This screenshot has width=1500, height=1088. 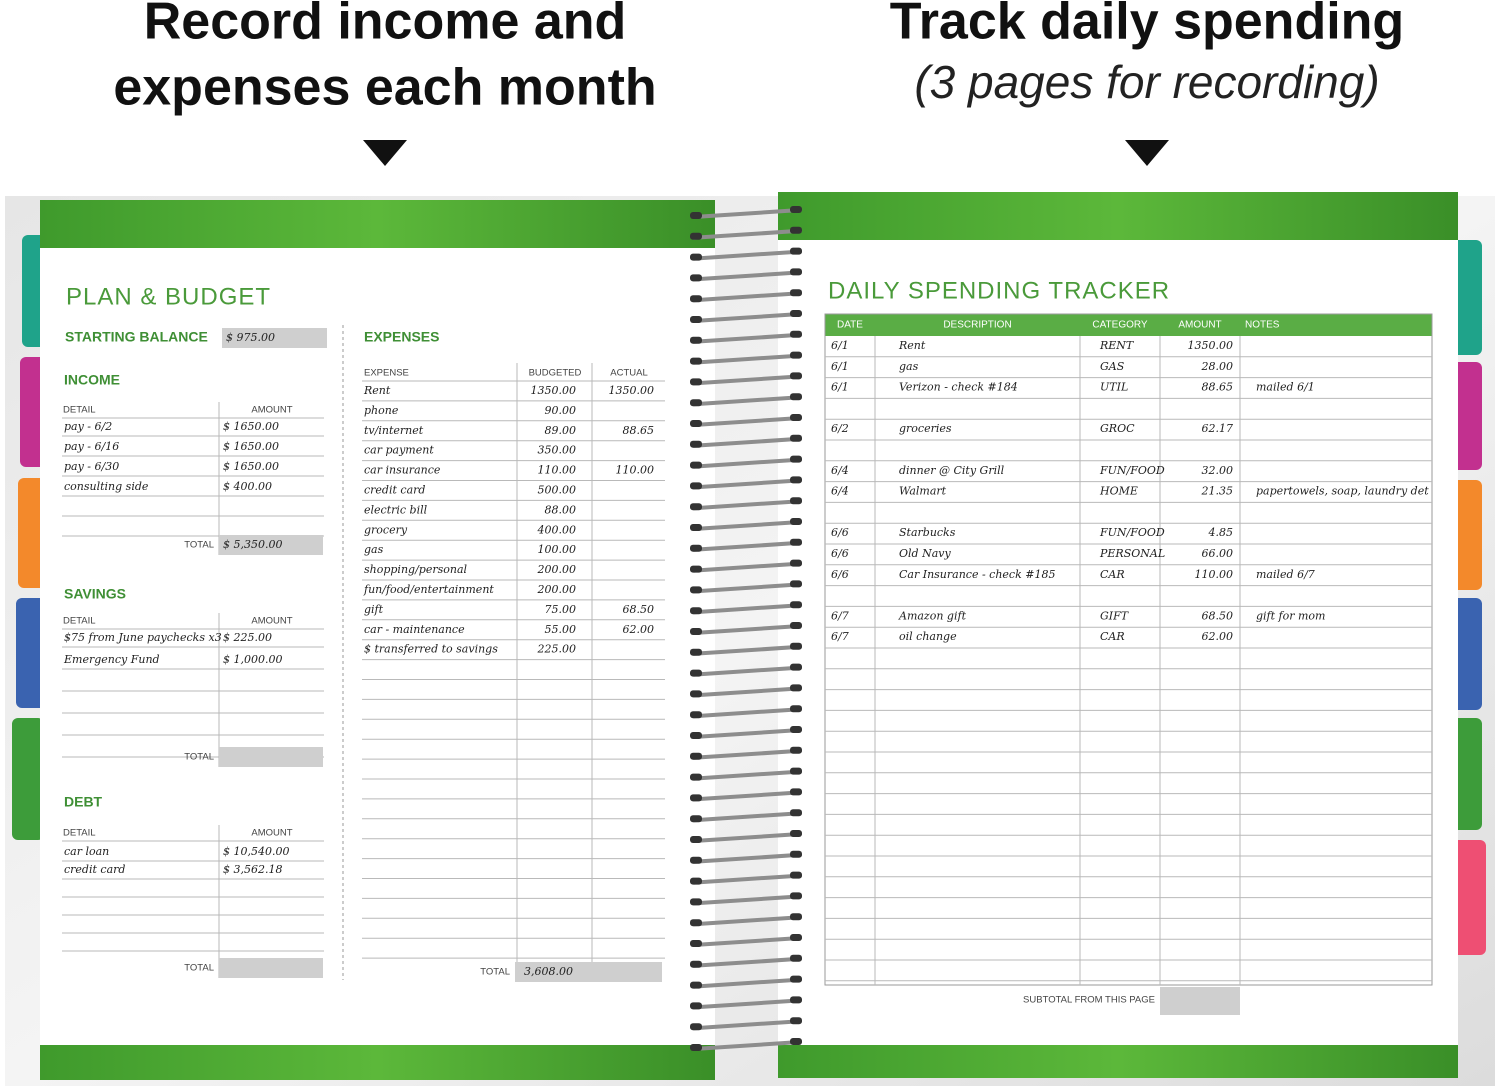 What do you see at coordinates (1290, 615) in the screenshot?
I see `handwritten-entry: gift for mom` at bounding box center [1290, 615].